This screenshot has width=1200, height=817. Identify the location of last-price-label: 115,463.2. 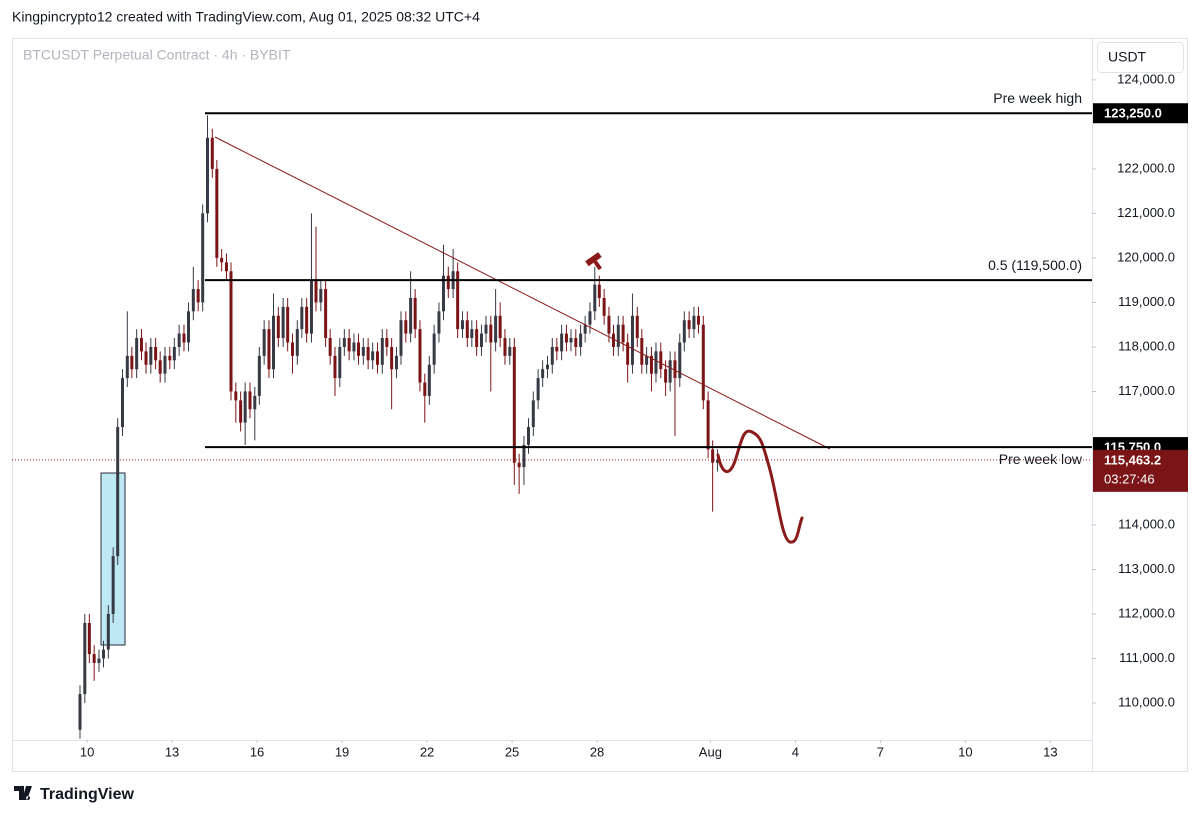
(1132, 459).